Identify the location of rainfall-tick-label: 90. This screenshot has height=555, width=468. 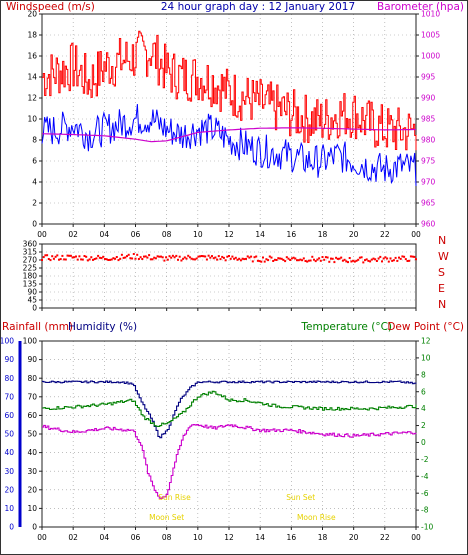
(9, 359).